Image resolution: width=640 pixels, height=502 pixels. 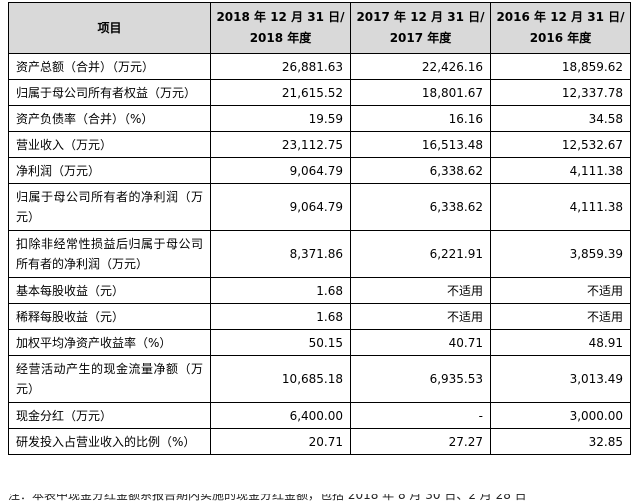 I want to click on header-item: 项目, so click(x=109, y=28).